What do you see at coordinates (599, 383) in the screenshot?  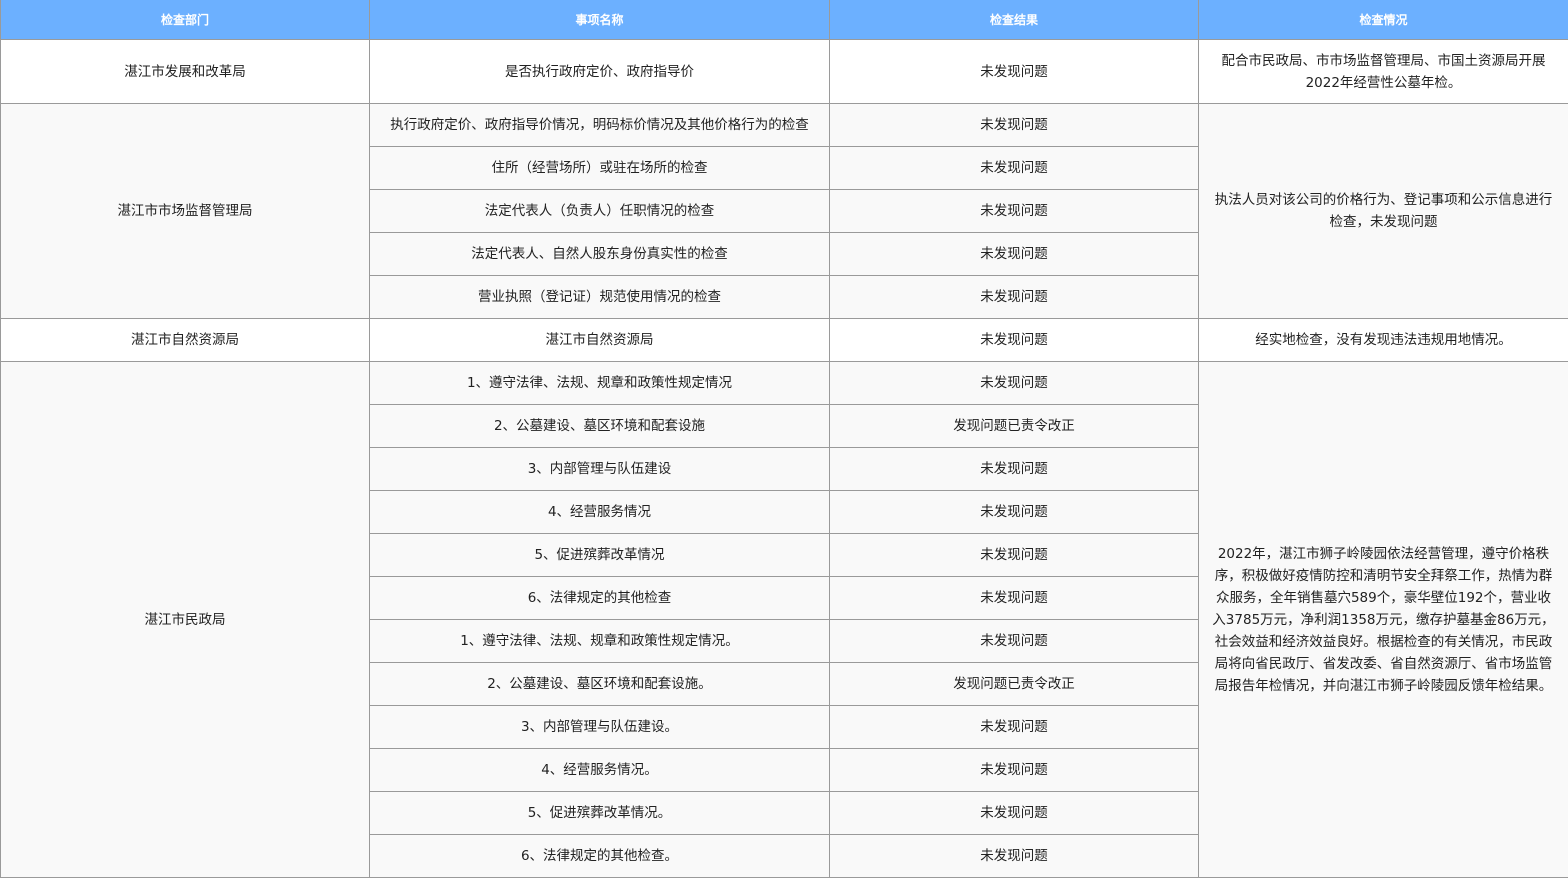 I see `item-name-cell: 1、遵守法律、法规、规章和政策性规定情况` at bounding box center [599, 383].